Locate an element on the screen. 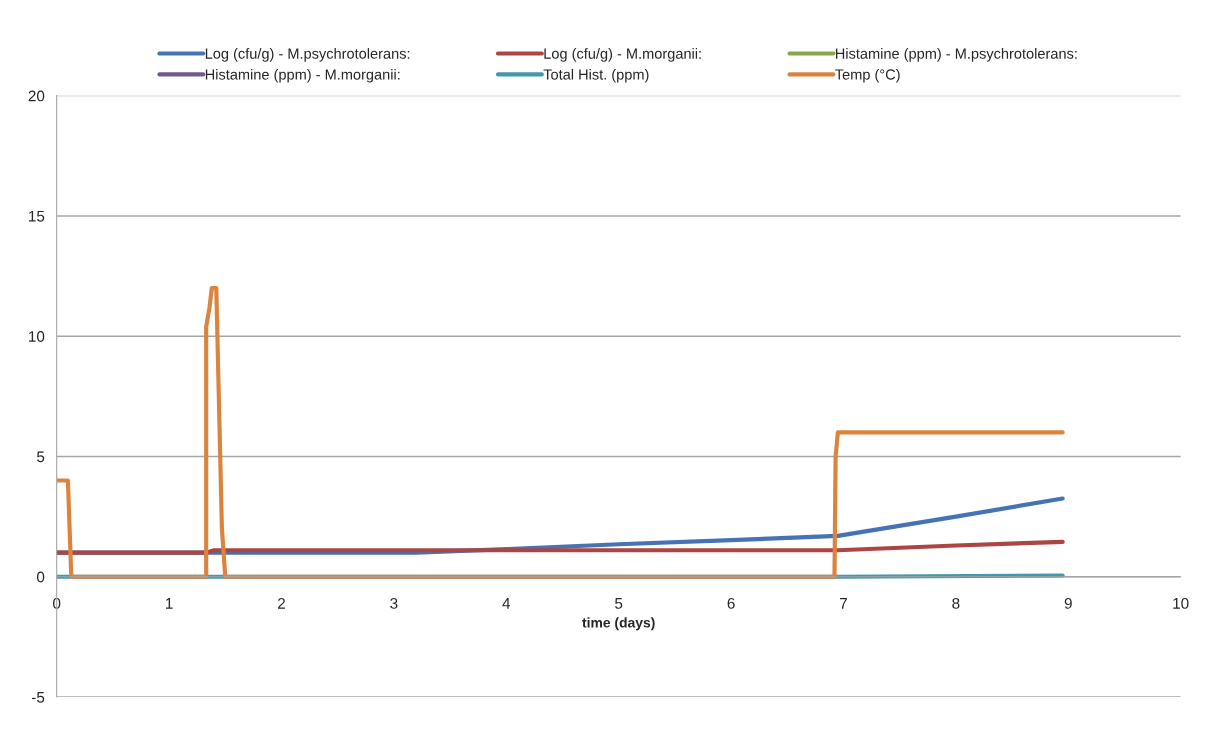 The height and width of the screenshot is (736, 1206). x-tick-label: 7 is located at coordinates (843, 603).